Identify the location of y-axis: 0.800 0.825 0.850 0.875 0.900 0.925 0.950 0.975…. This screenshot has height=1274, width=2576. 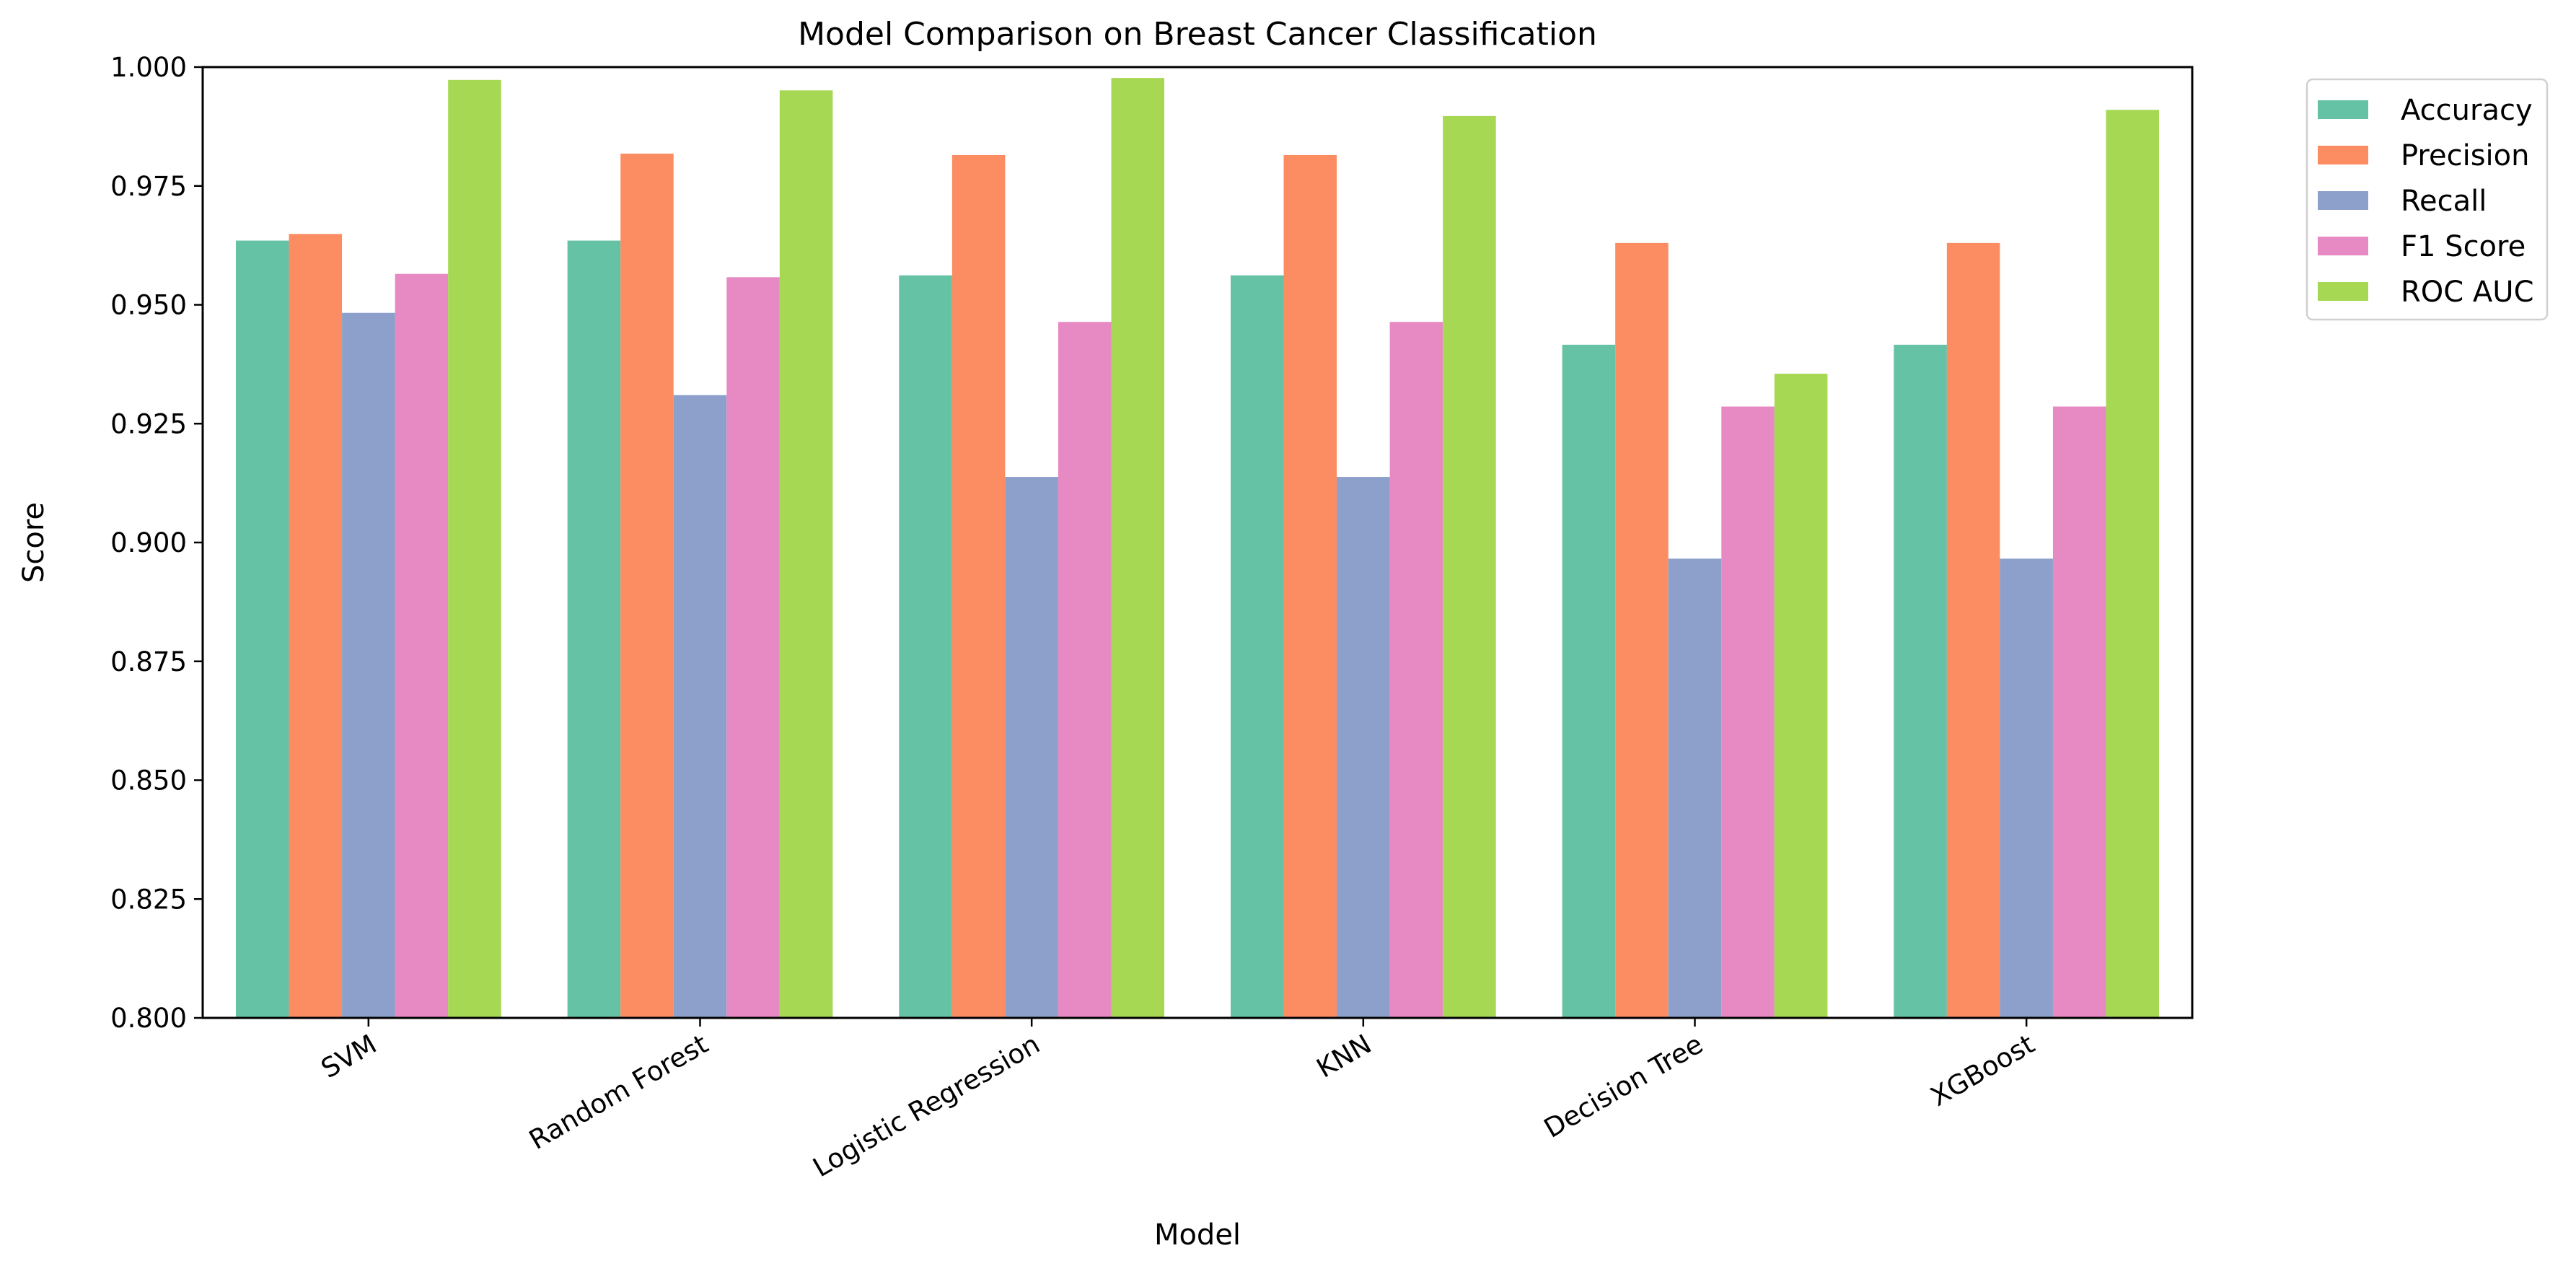
(156, 543).